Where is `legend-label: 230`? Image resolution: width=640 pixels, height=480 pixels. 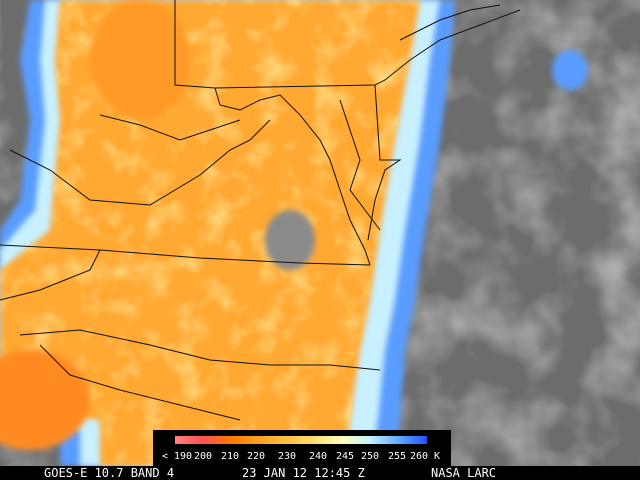 legend-label: 230 is located at coordinates (287, 456).